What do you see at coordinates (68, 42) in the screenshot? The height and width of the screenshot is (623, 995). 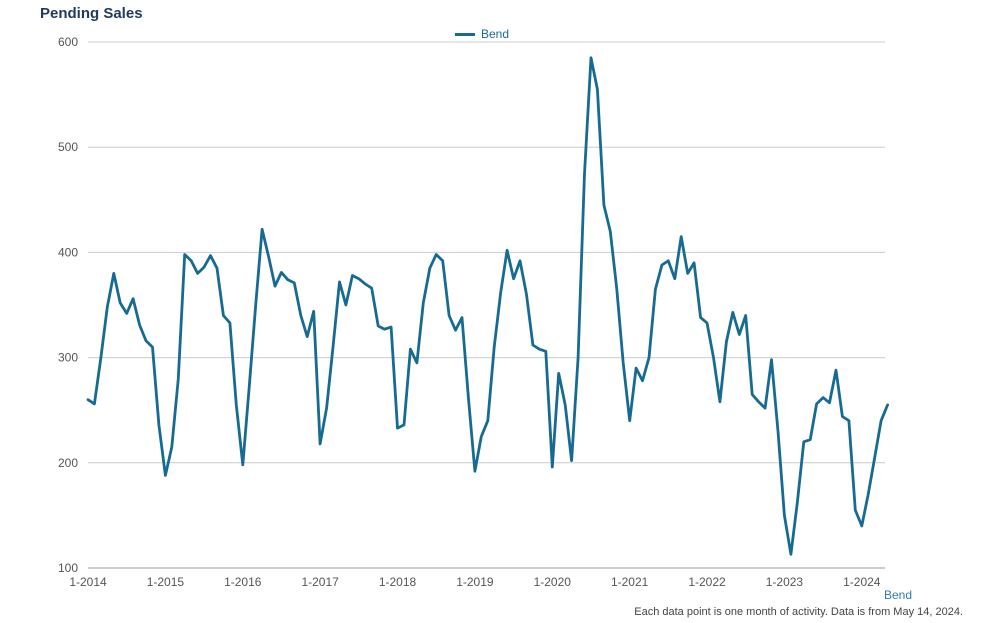 I see `y-tick-label: 600` at bounding box center [68, 42].